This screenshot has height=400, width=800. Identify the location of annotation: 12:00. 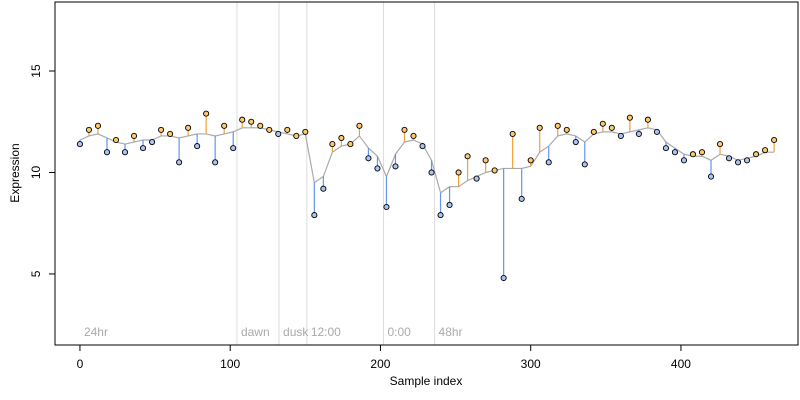
(326, 332).